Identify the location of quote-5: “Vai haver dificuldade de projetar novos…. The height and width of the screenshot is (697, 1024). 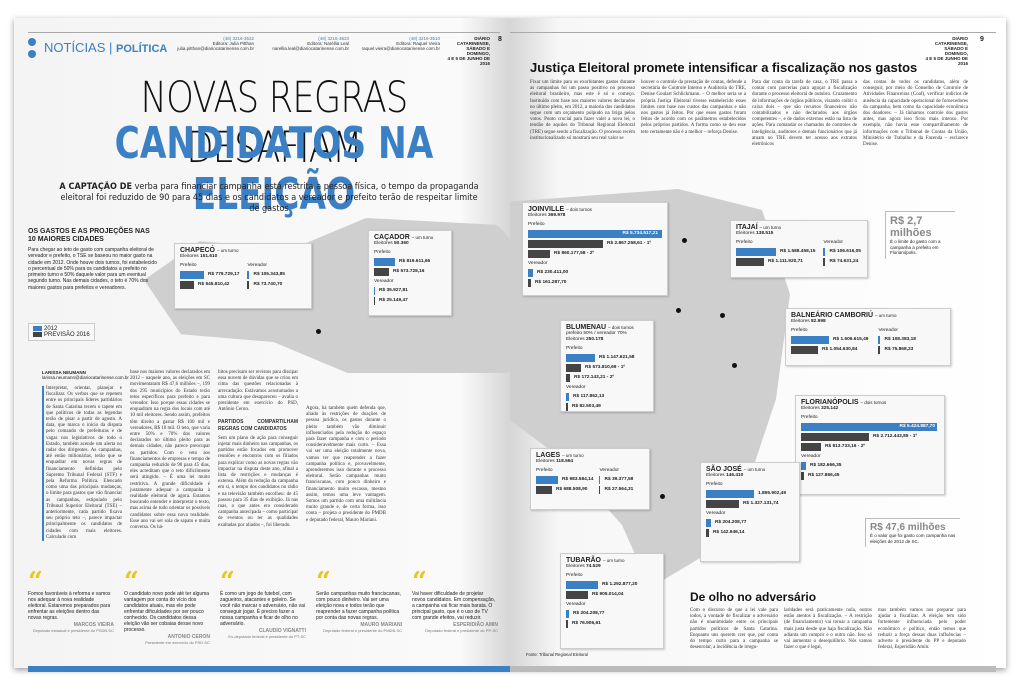
(455, 600).